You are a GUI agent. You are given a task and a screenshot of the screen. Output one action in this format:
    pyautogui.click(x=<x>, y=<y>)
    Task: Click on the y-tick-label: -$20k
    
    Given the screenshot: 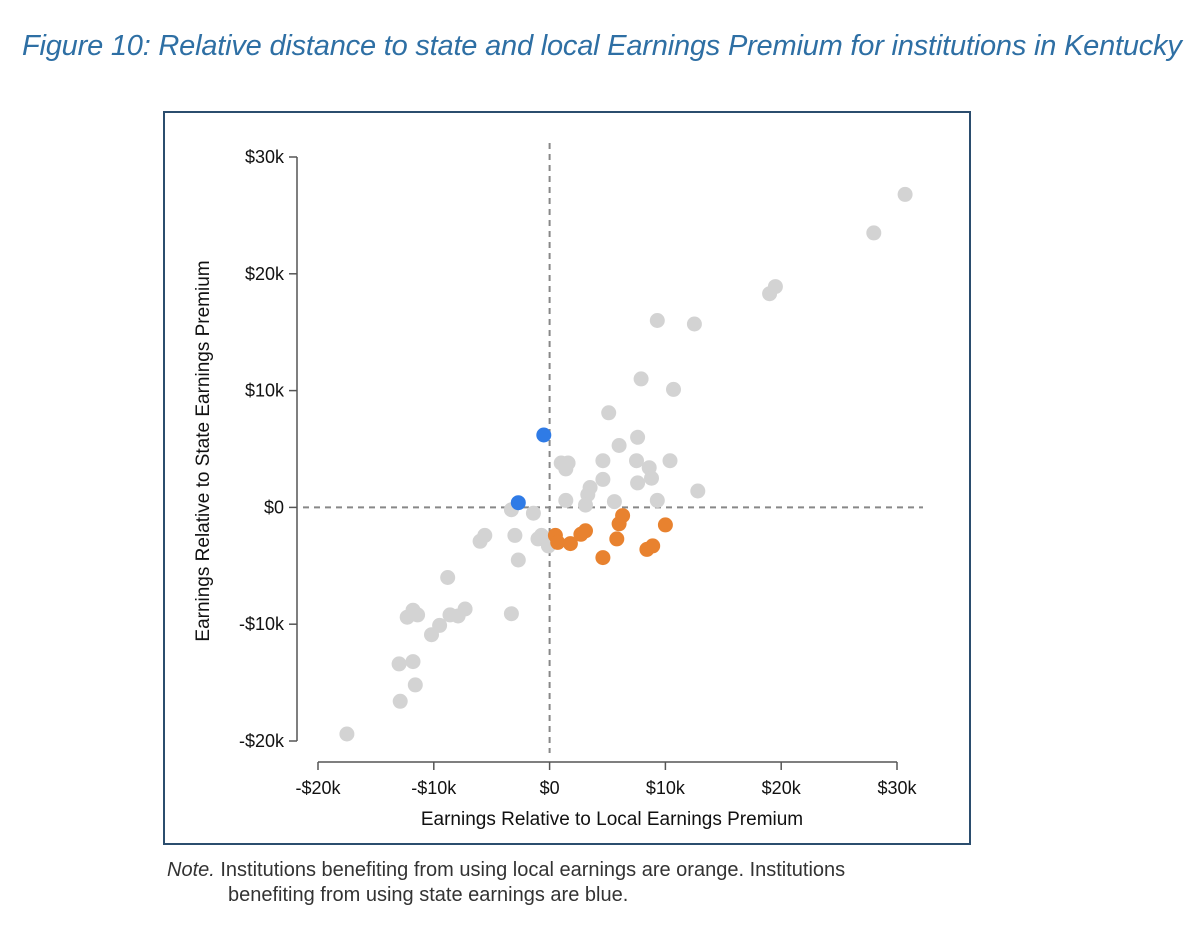 What is the action you would take?
    pyautogui.click(x=262, y=741)
    